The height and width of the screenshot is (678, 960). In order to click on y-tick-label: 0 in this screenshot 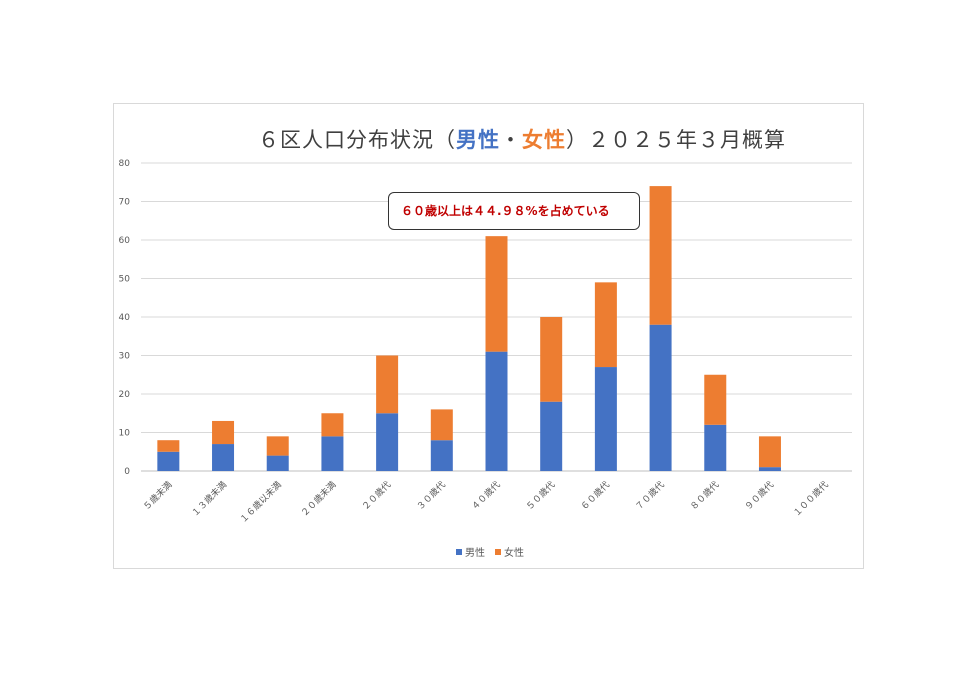, I will do `click(127, 472)`.